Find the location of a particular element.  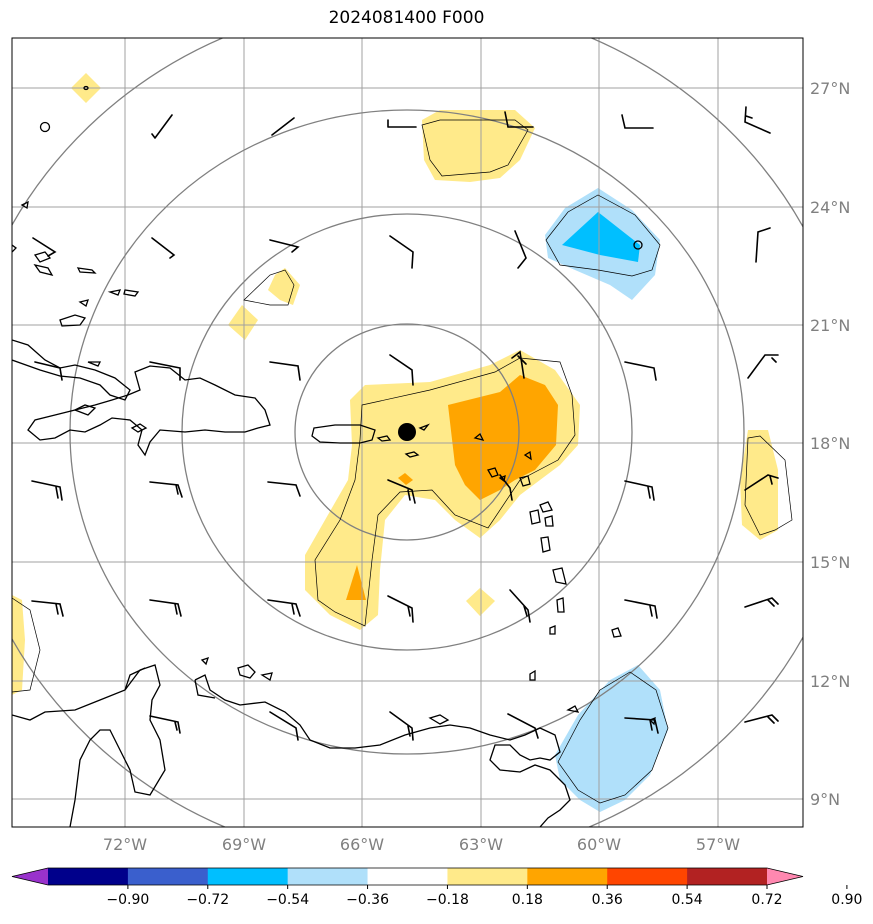

lat-label: 18°N is located at coordinates (830, 443).